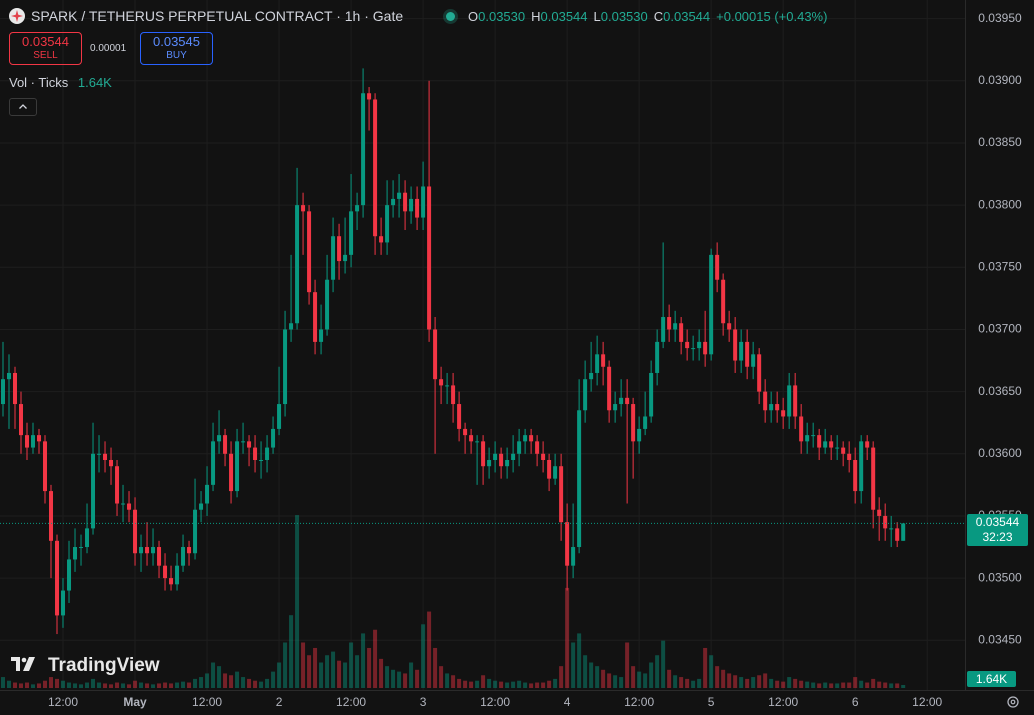 The height and width of the screenshot is (715, 1034). I want to click on legend-value: 0.03530, so click(624, 16).